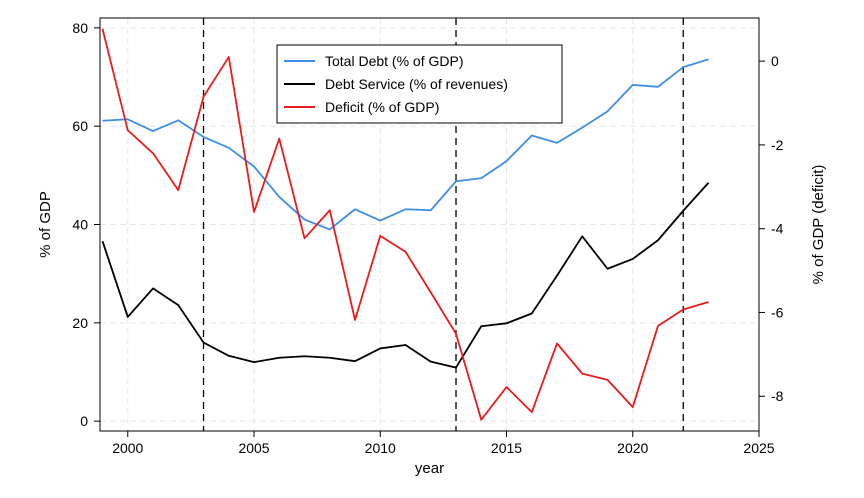 Image resolution: width=864 pixels, height=498 pixels. Describe the element at coordinates (416, 84) in the screenshot. I see `legend-label: Debt Service (% of revenues)` at that location.